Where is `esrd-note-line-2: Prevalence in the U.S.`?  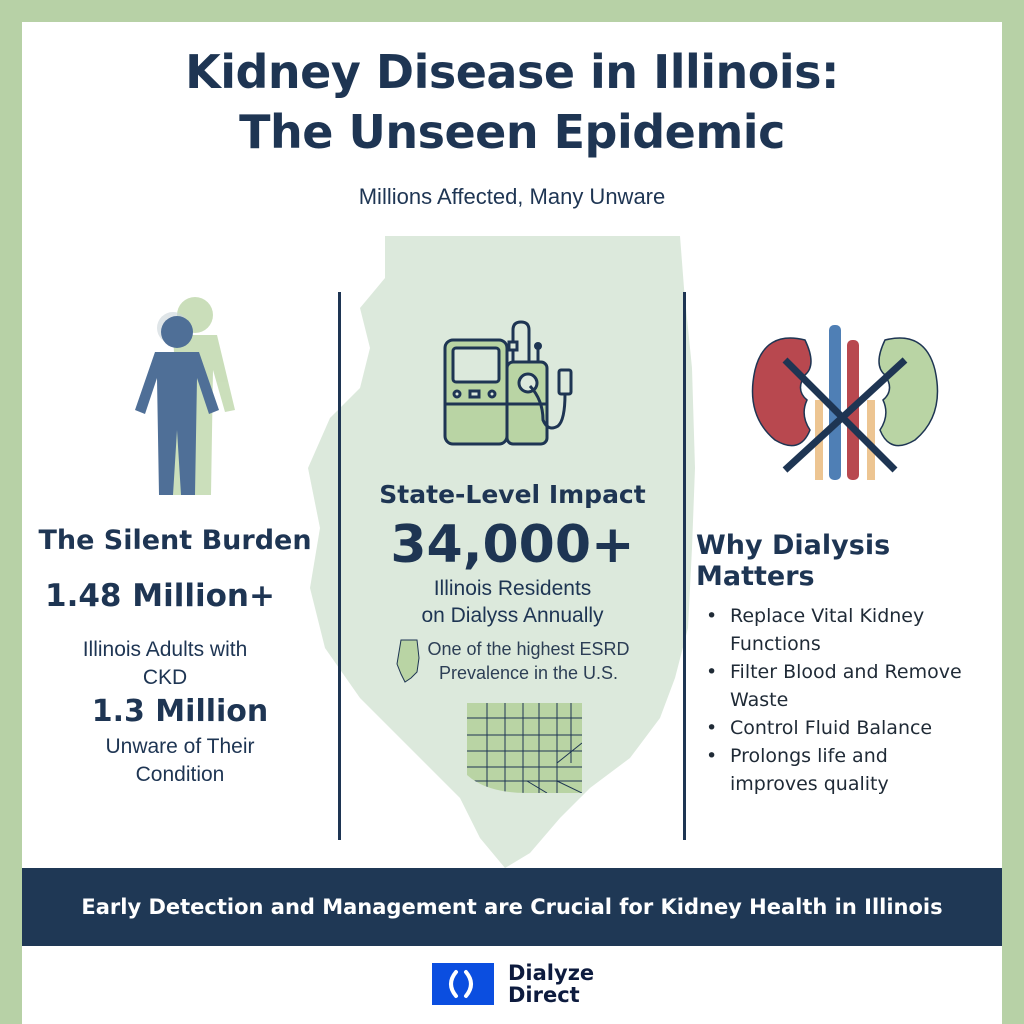 esrd-note-line-2: Prevalence in the U.S. is located at coordinates (528, 673).